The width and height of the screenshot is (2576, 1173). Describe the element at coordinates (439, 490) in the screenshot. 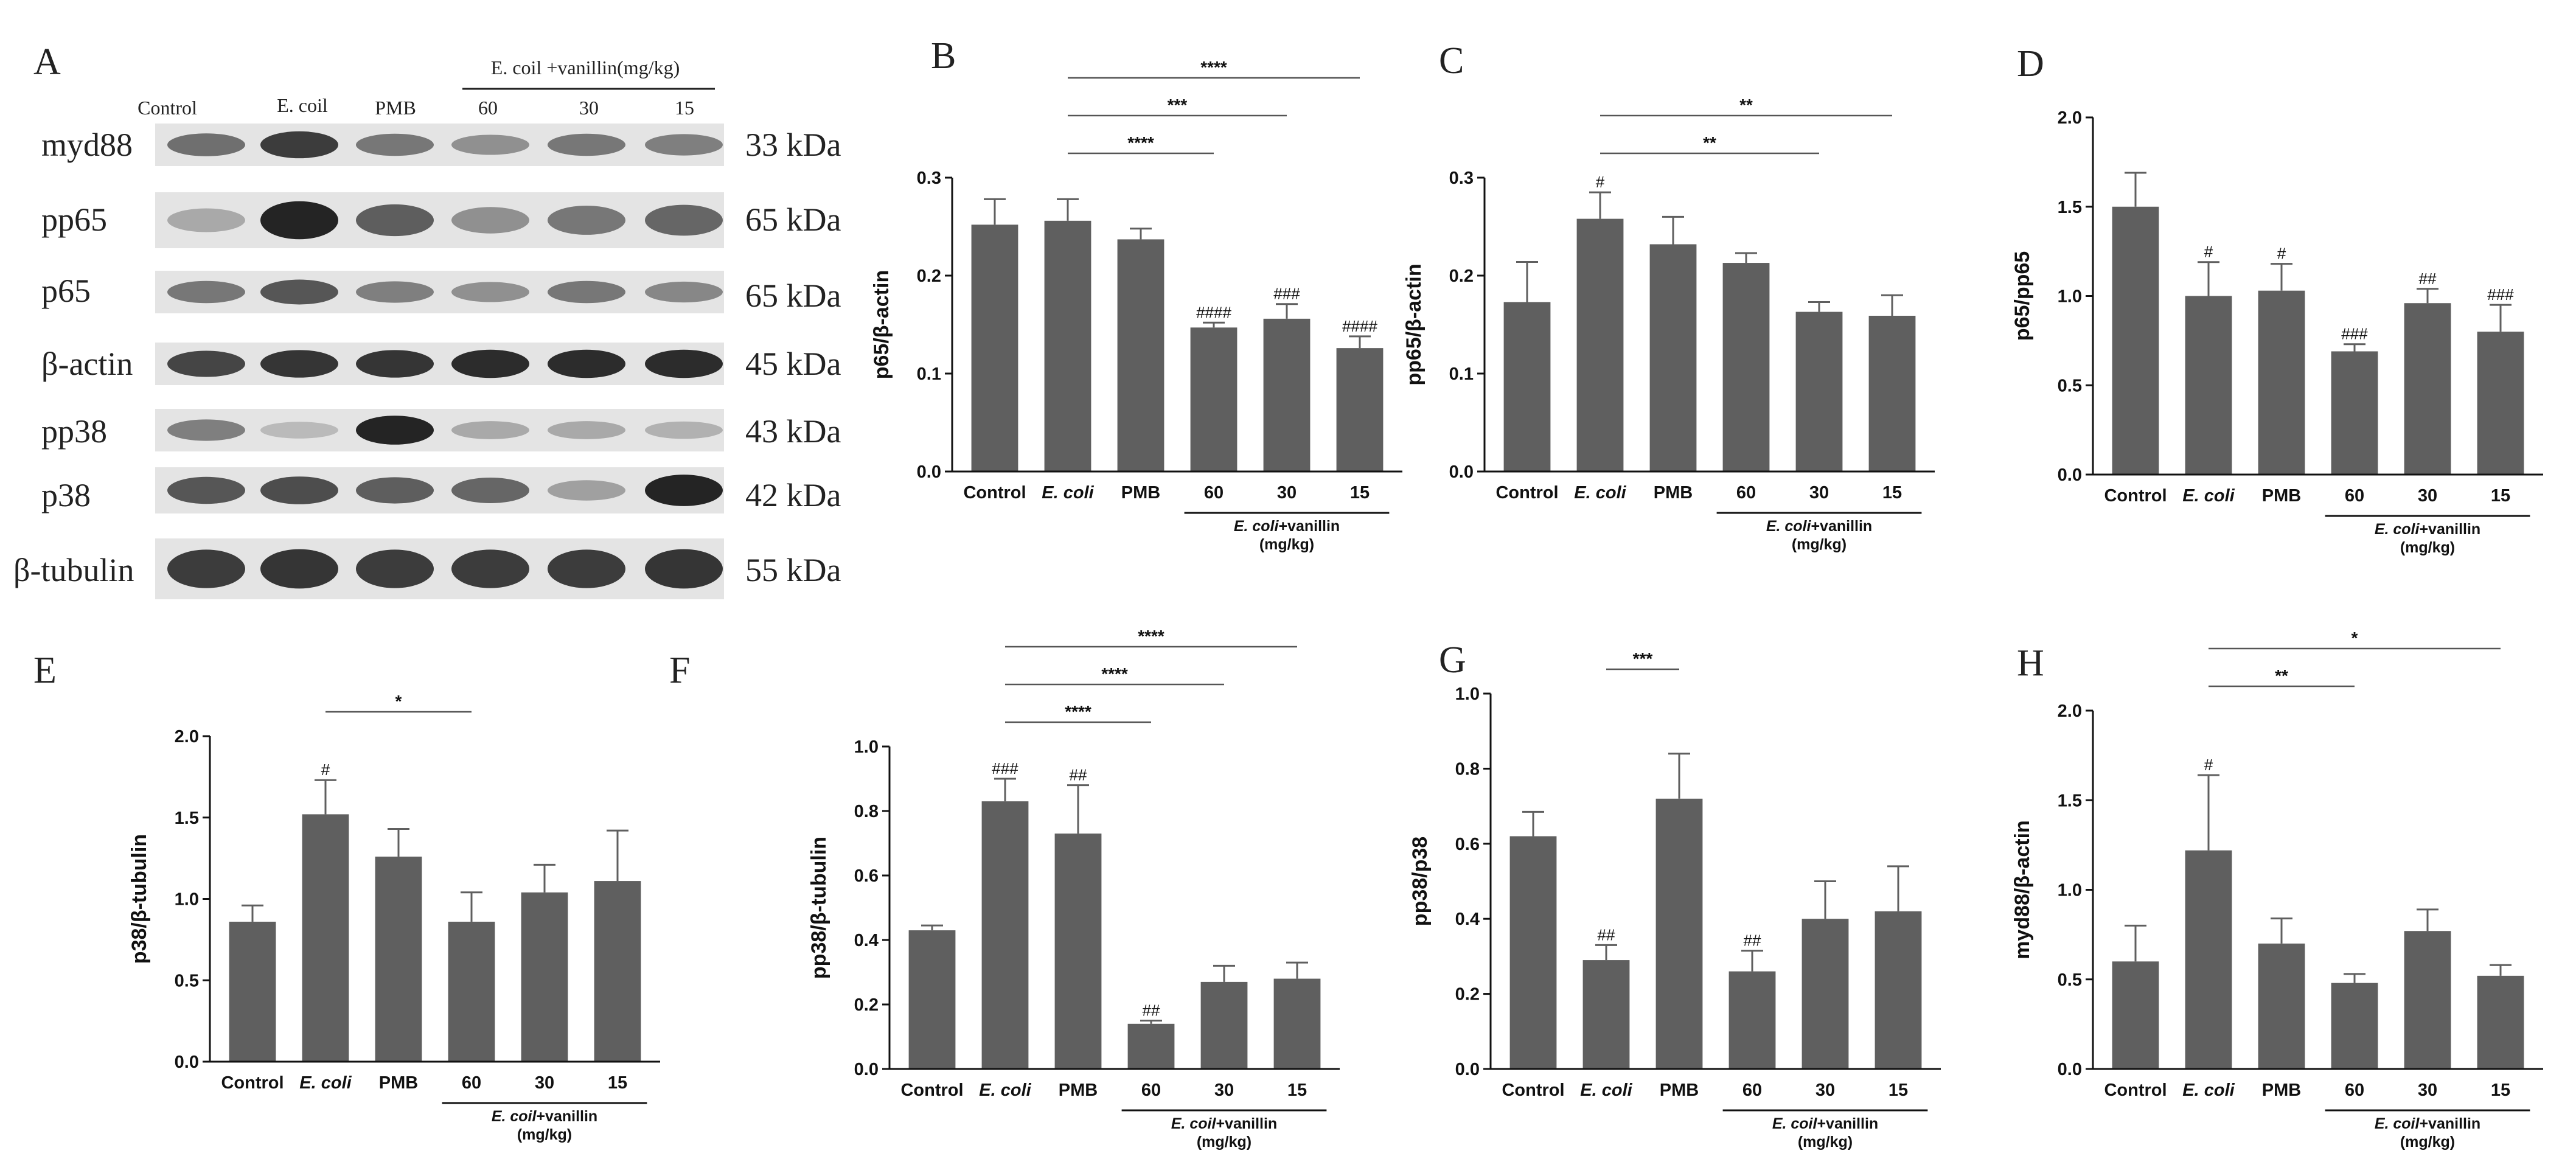

I see `blot-strip-p38` at that location.